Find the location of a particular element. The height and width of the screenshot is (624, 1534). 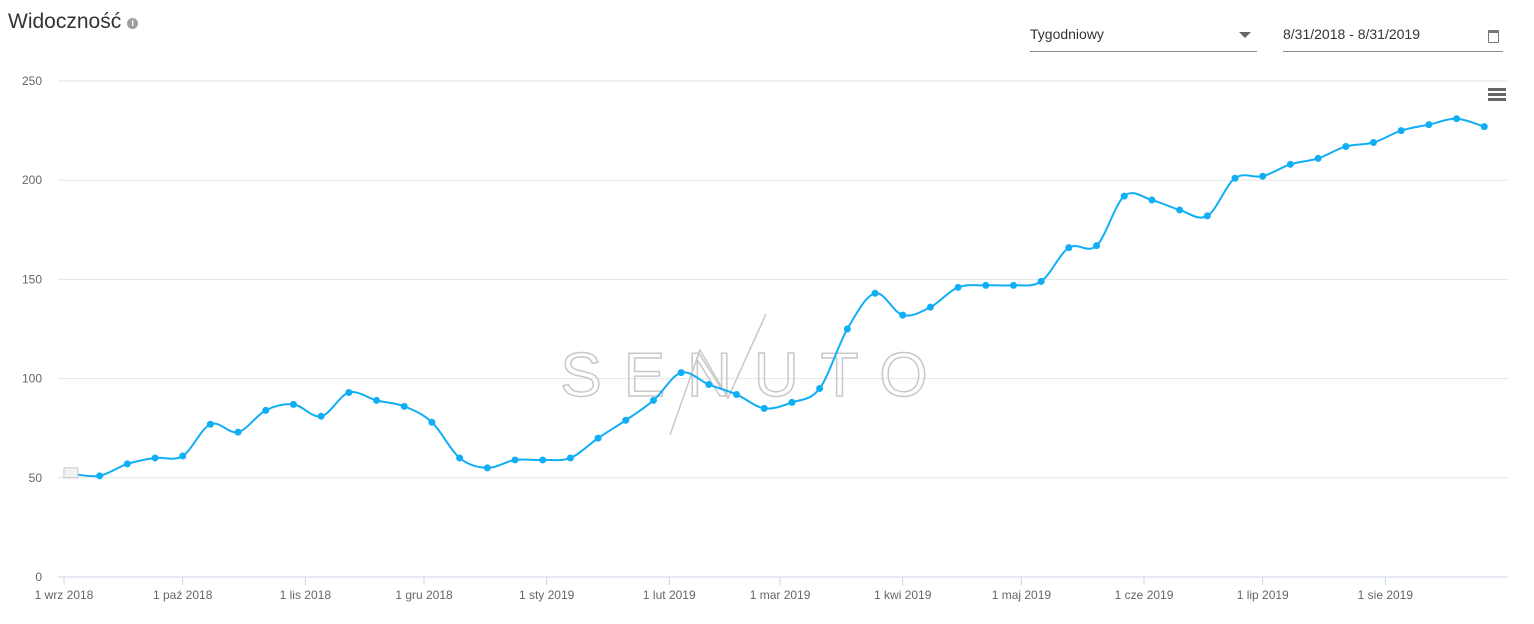

date-range-input: 8/31/2018 - 8/31/2019 is located at coordinates (1393, 39).